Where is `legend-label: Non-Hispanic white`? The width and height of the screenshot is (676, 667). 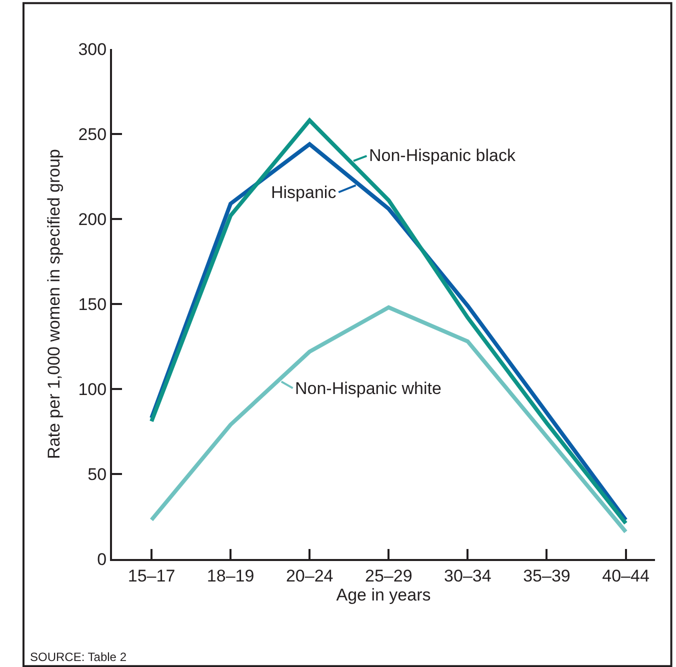 legend-label: Non-Hispanic white is located at coordinates (368, 388).